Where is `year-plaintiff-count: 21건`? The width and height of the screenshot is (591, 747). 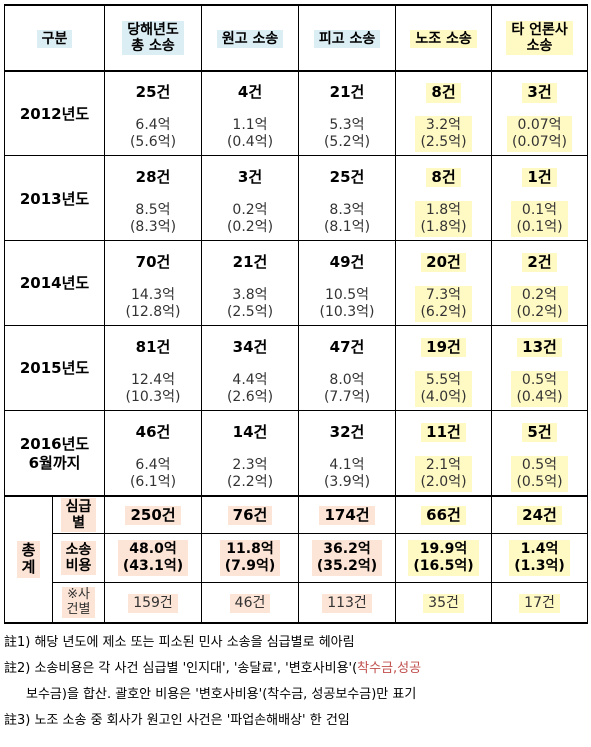
year-plaintiff-count: 21건 is located at coordinates (250, 262).